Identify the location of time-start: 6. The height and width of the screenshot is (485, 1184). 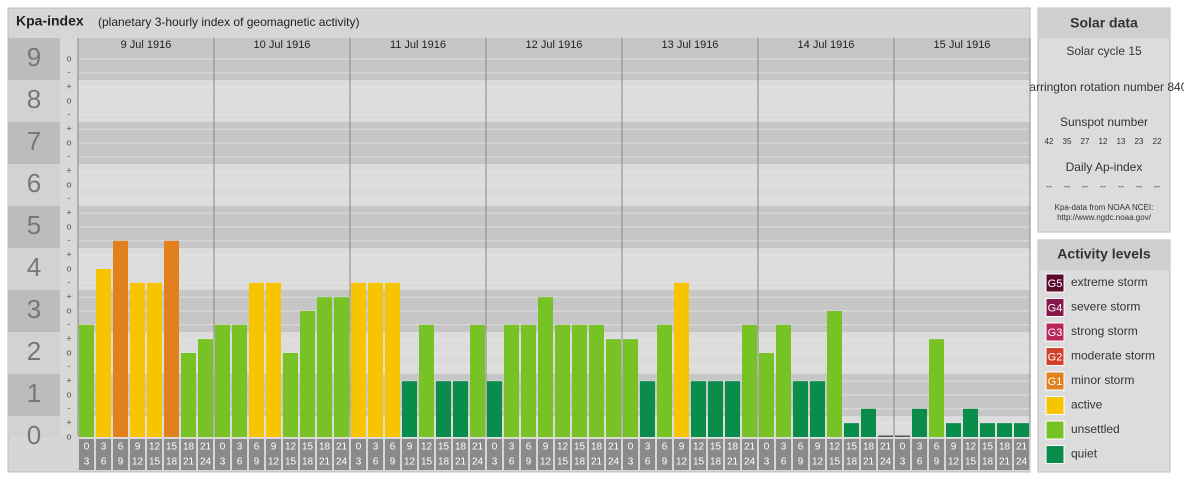
(121, 447).